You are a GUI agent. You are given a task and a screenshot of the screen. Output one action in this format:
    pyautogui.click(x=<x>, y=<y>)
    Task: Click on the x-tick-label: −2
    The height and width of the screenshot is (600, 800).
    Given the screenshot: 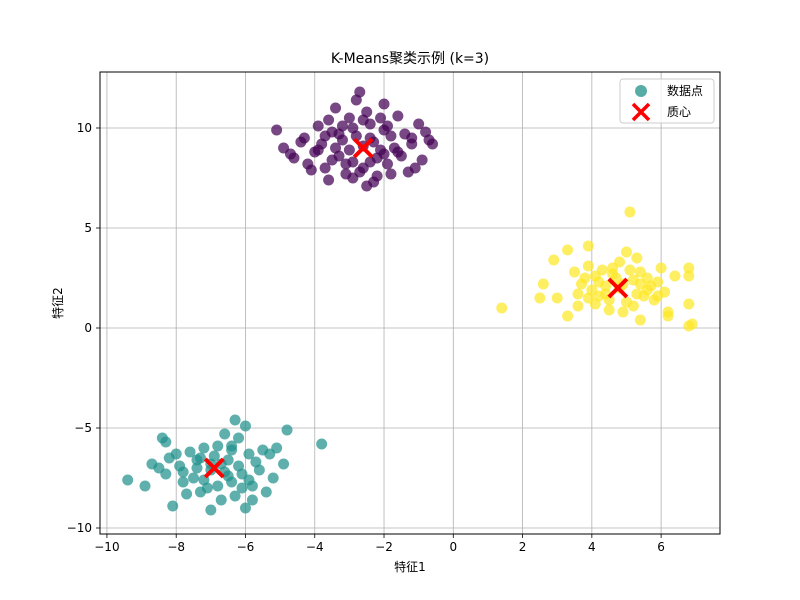 What is the action you would take?
    pyautogui.click(x=384, y=547)
    